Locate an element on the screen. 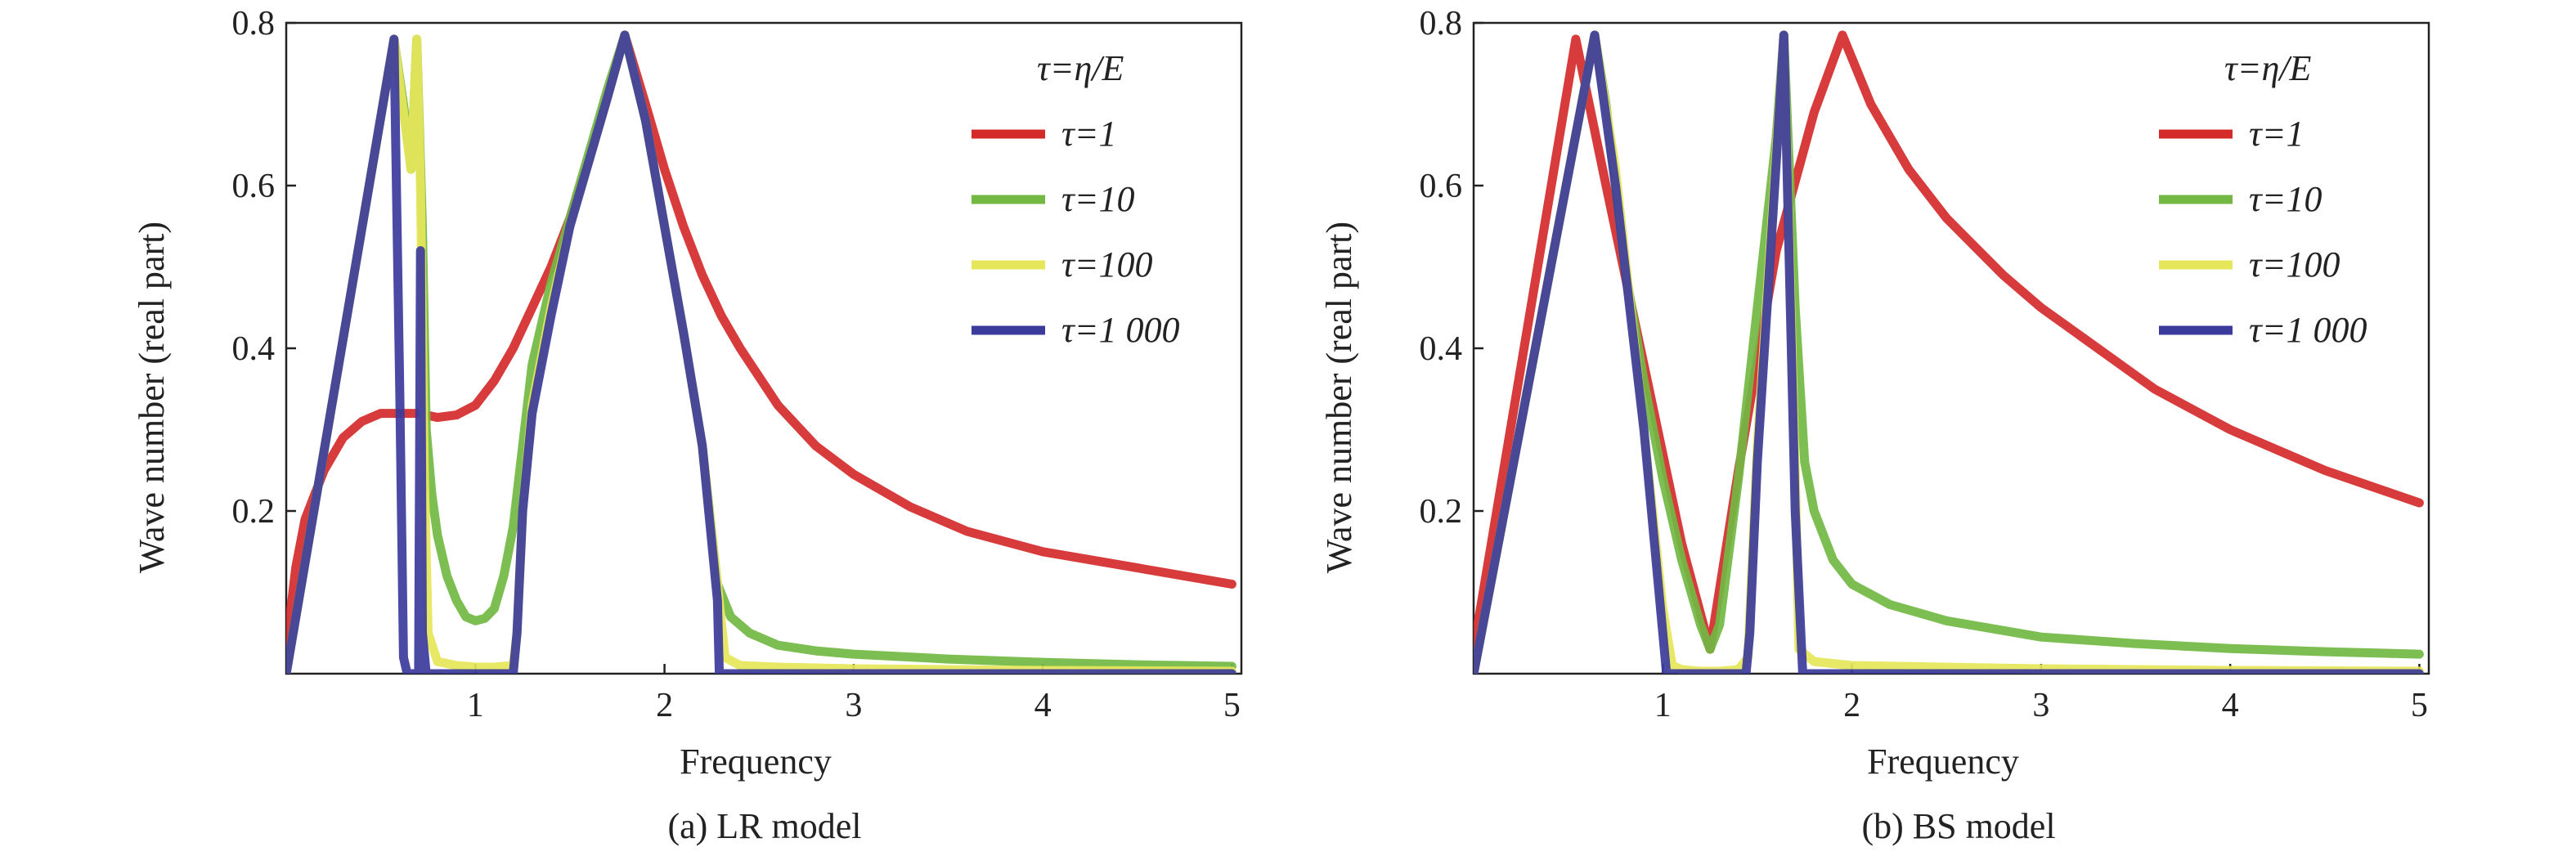  panel-caption-bs: (b) BS model is located at coordinates (1959, 826).